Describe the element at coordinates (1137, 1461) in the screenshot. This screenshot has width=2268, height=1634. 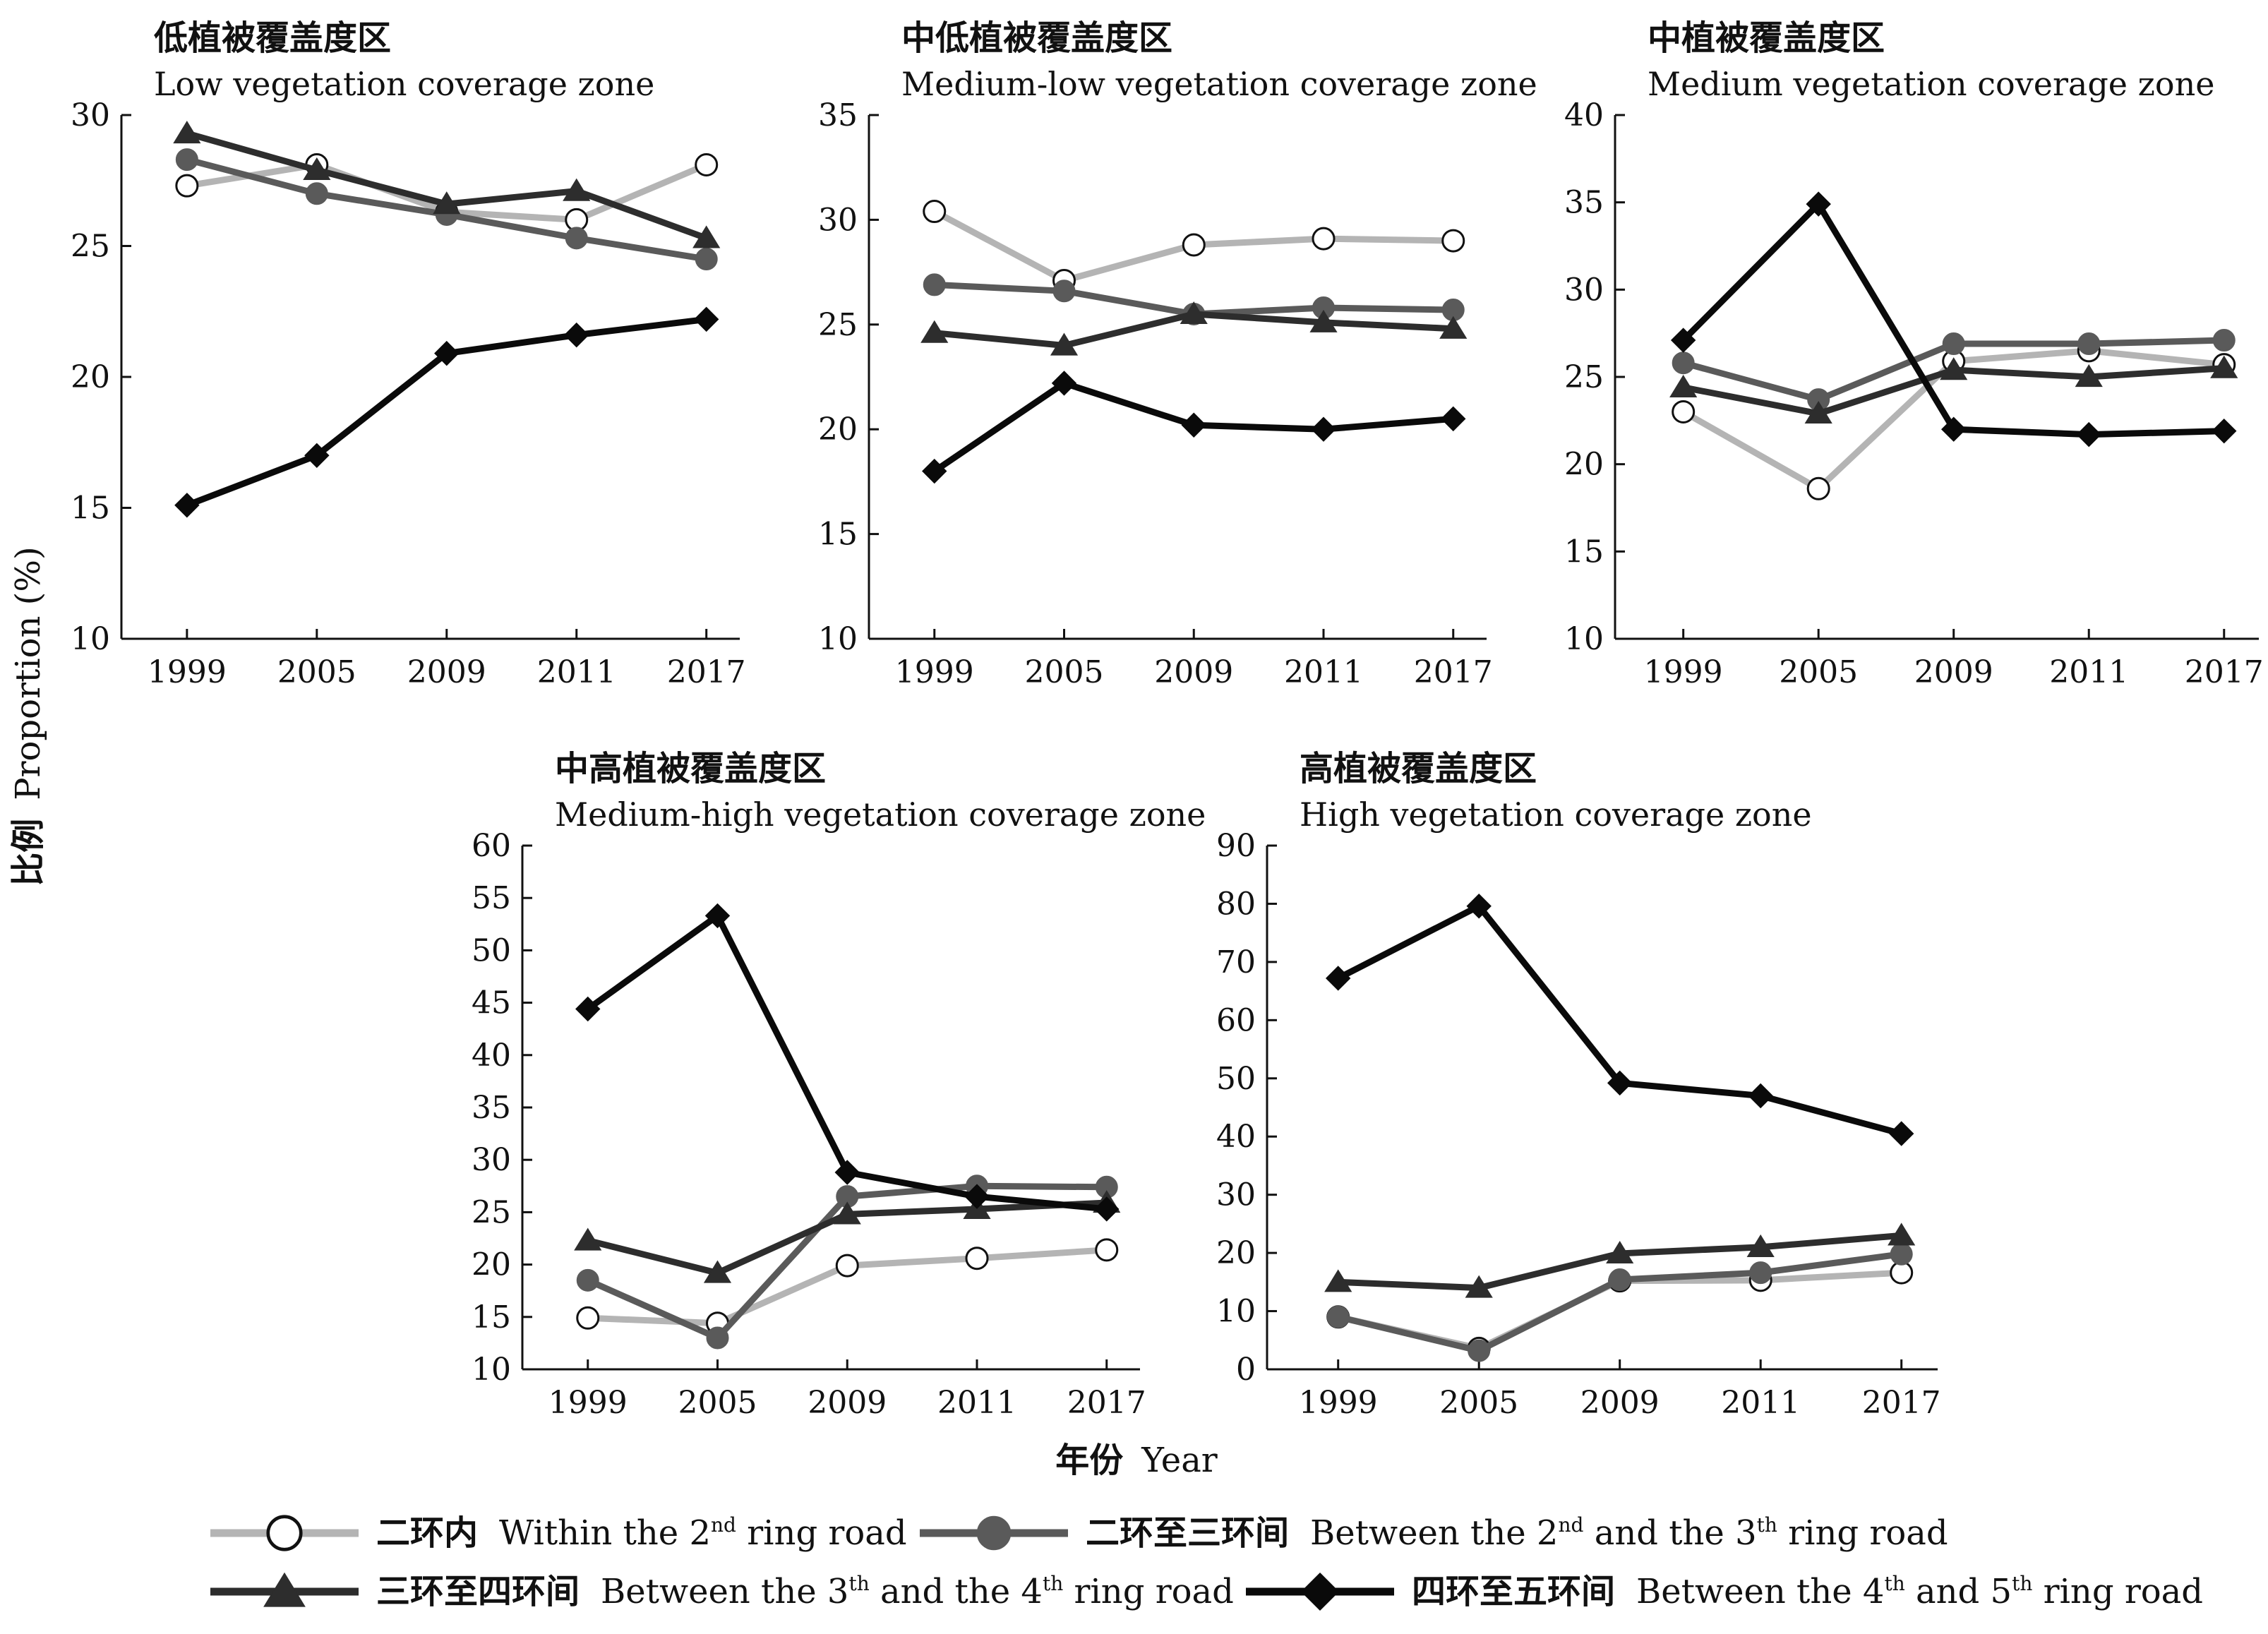
I see `x-axis-label: 年份 Year` at that location.